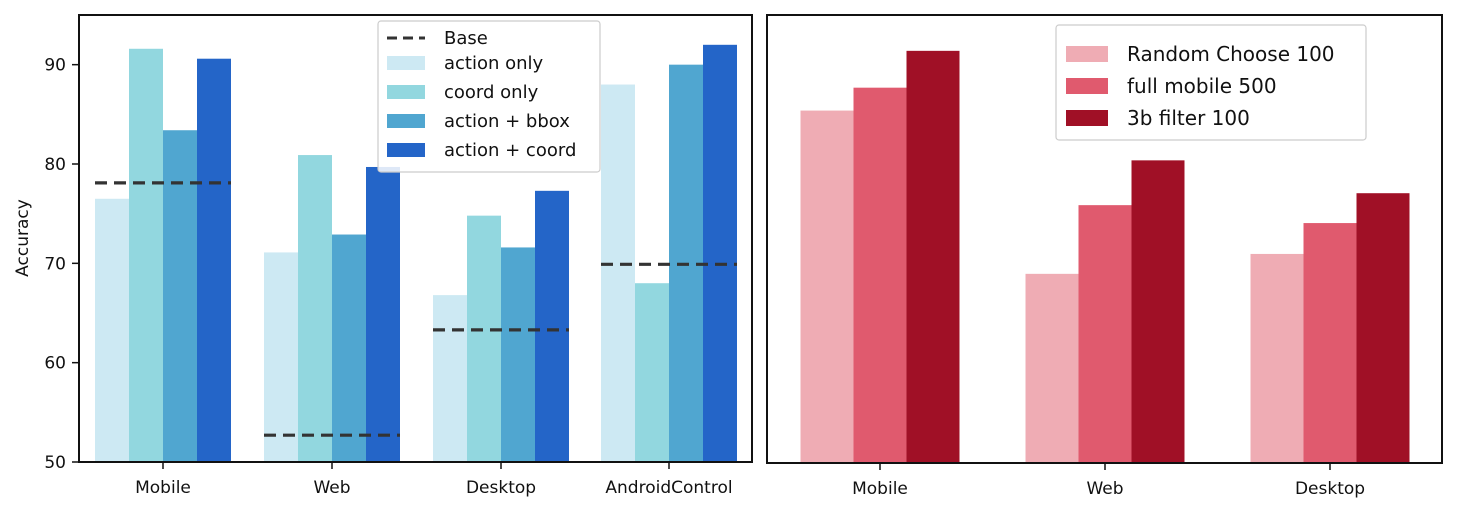 The image size is (1460, 505). I want to click on left-y-tick-label-3: 80, so click(55, 165).